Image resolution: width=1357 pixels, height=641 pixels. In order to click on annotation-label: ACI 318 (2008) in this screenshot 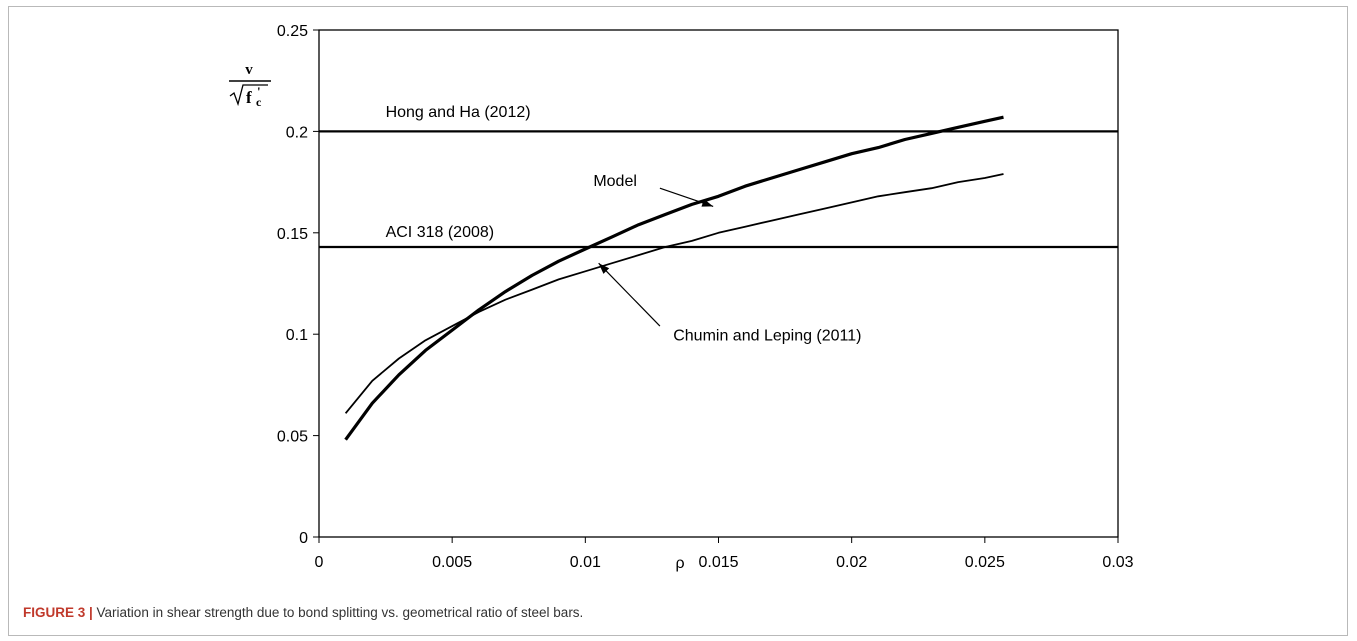, I will do `click(440, 232)`.